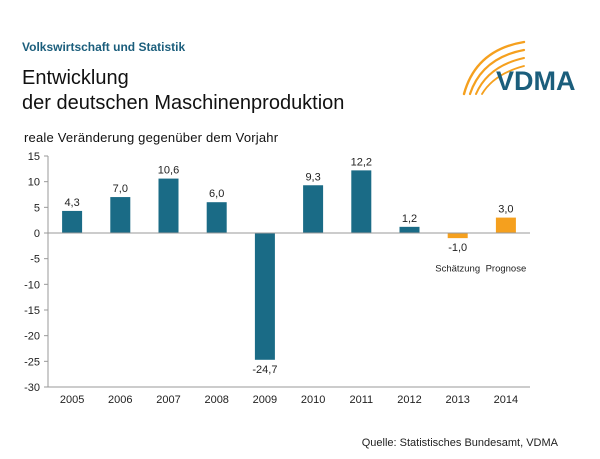 This screenshot has height=459, width=600. I want to click on bar-2010, so click(313, 209).